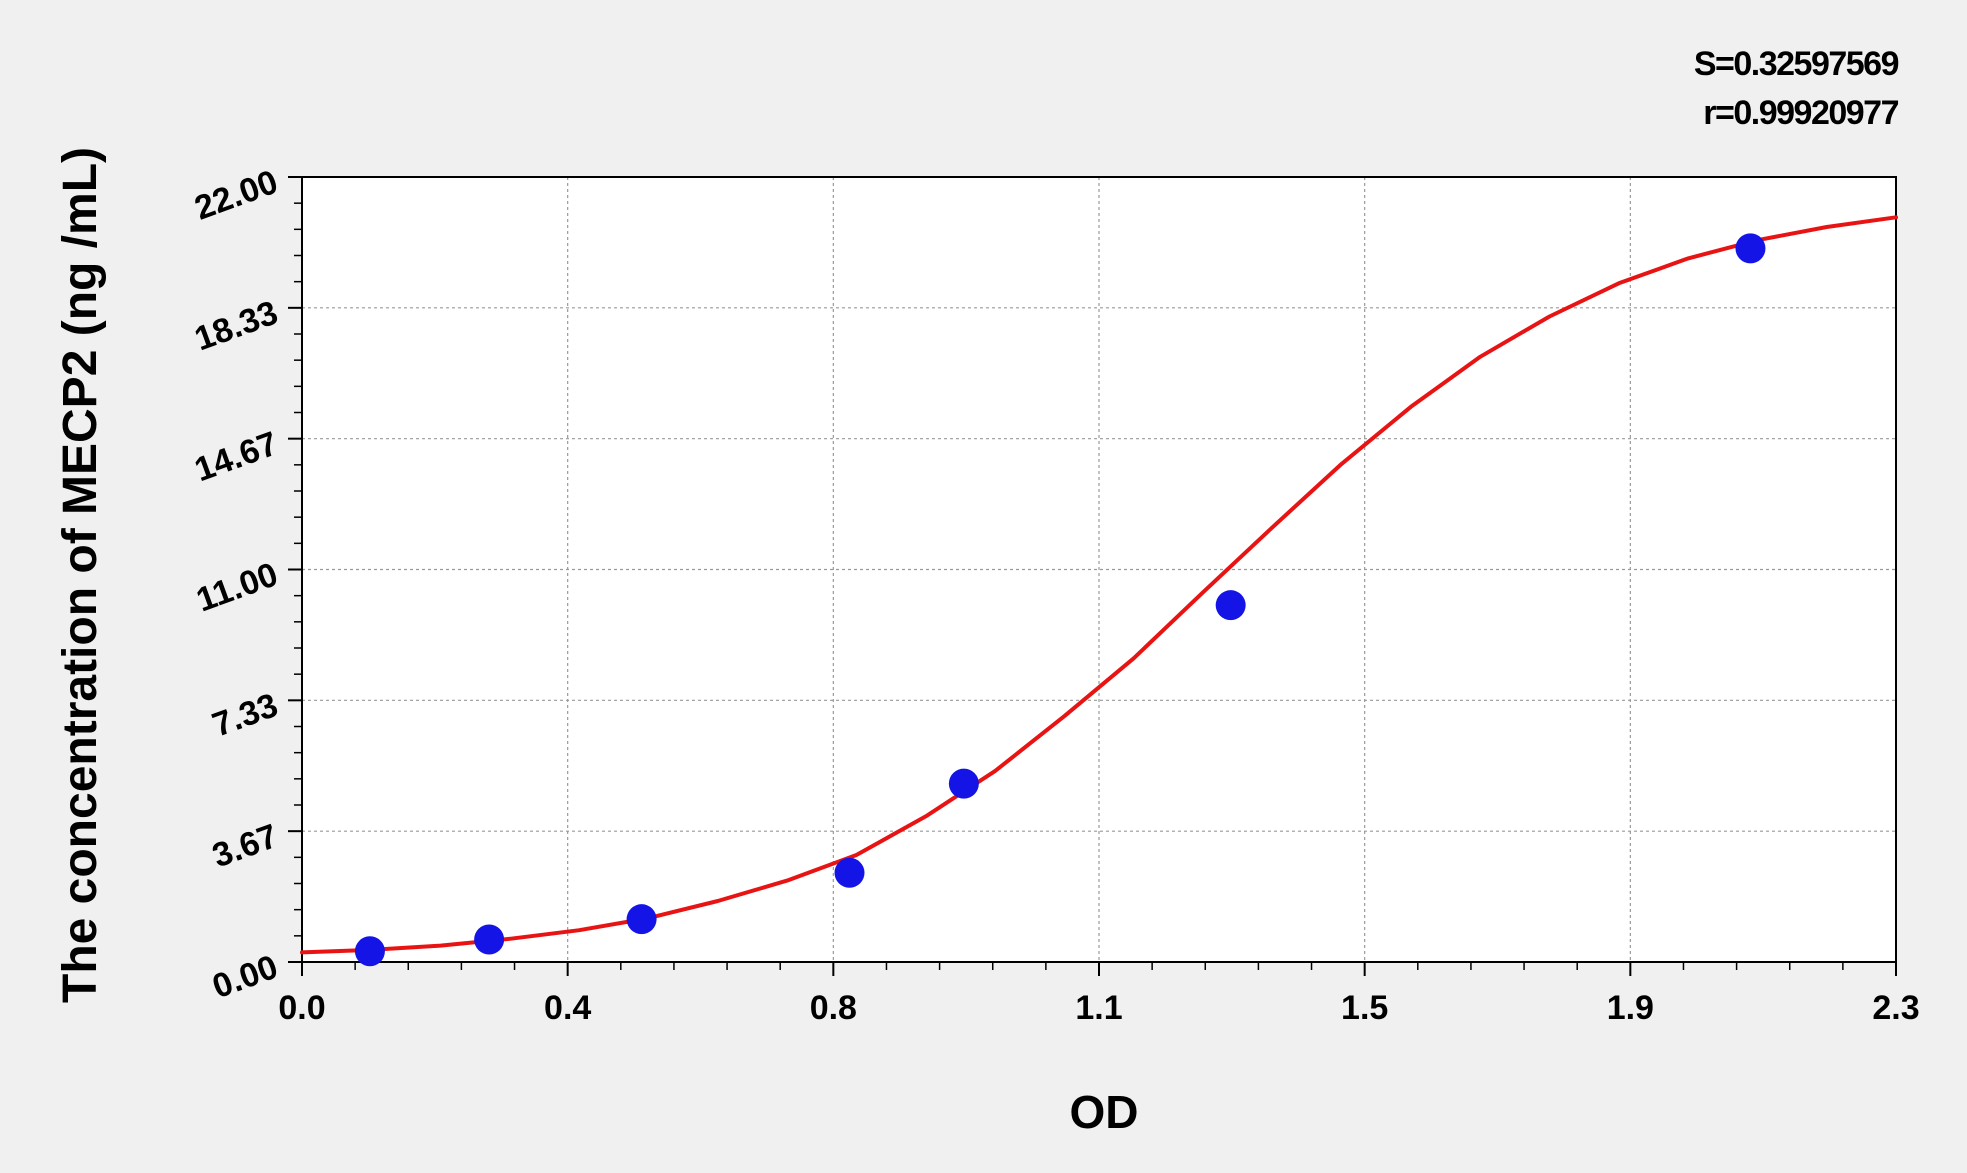  What do you see at coordinates (1796, 64) in the screenshot?
I see `s-statistic: S=0.32597569` at bounding box center [1796, 64].